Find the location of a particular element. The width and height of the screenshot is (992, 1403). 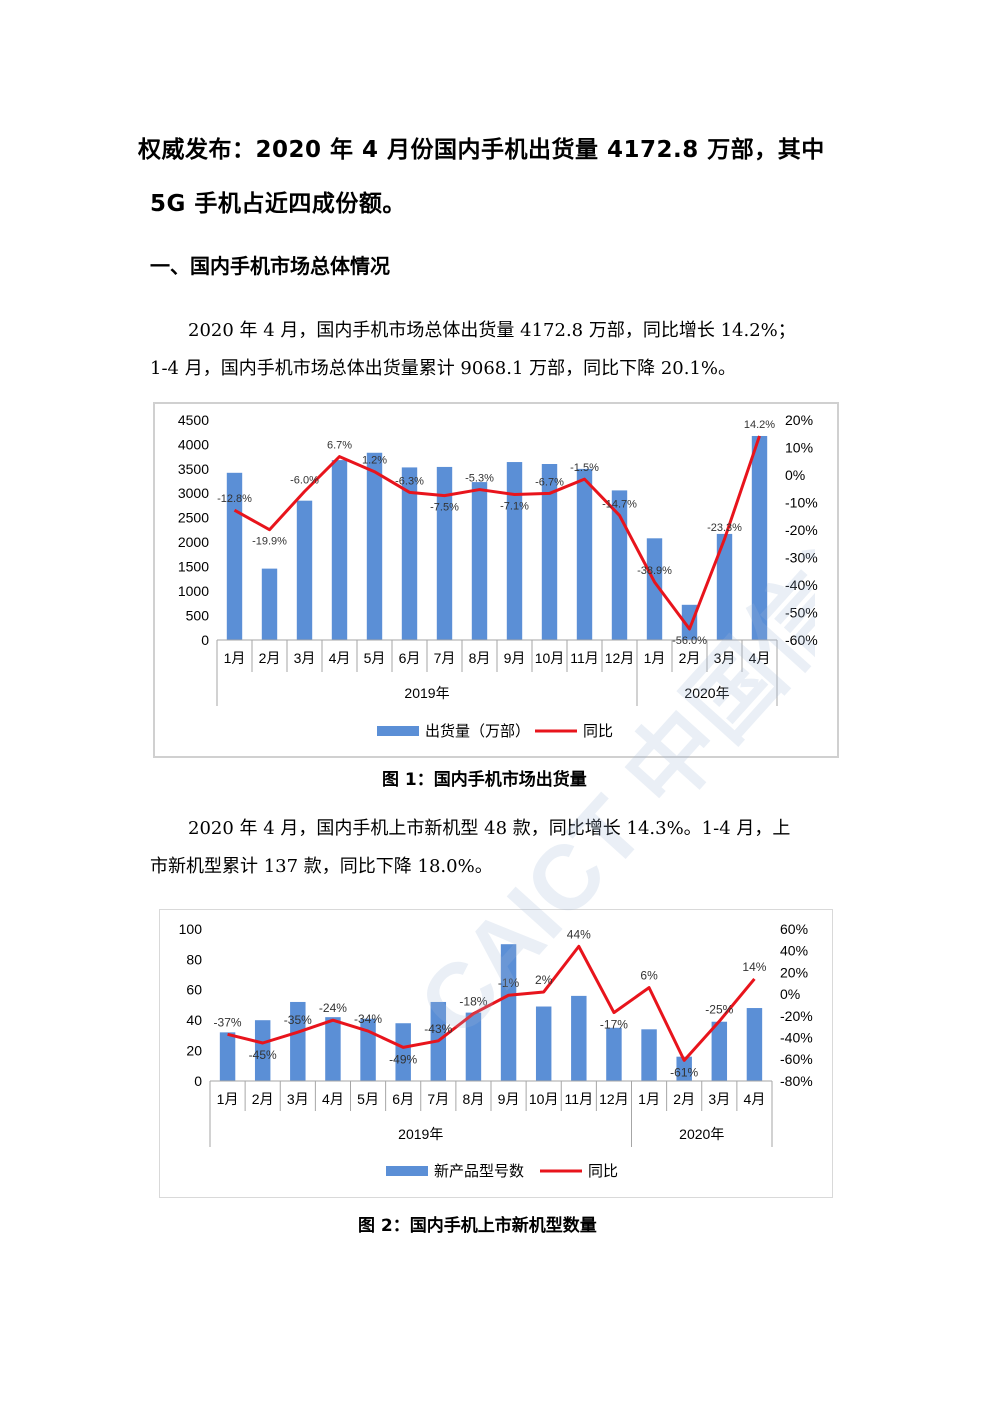

left-axis-tick-label: 500 is located at coordinates (198, 615).